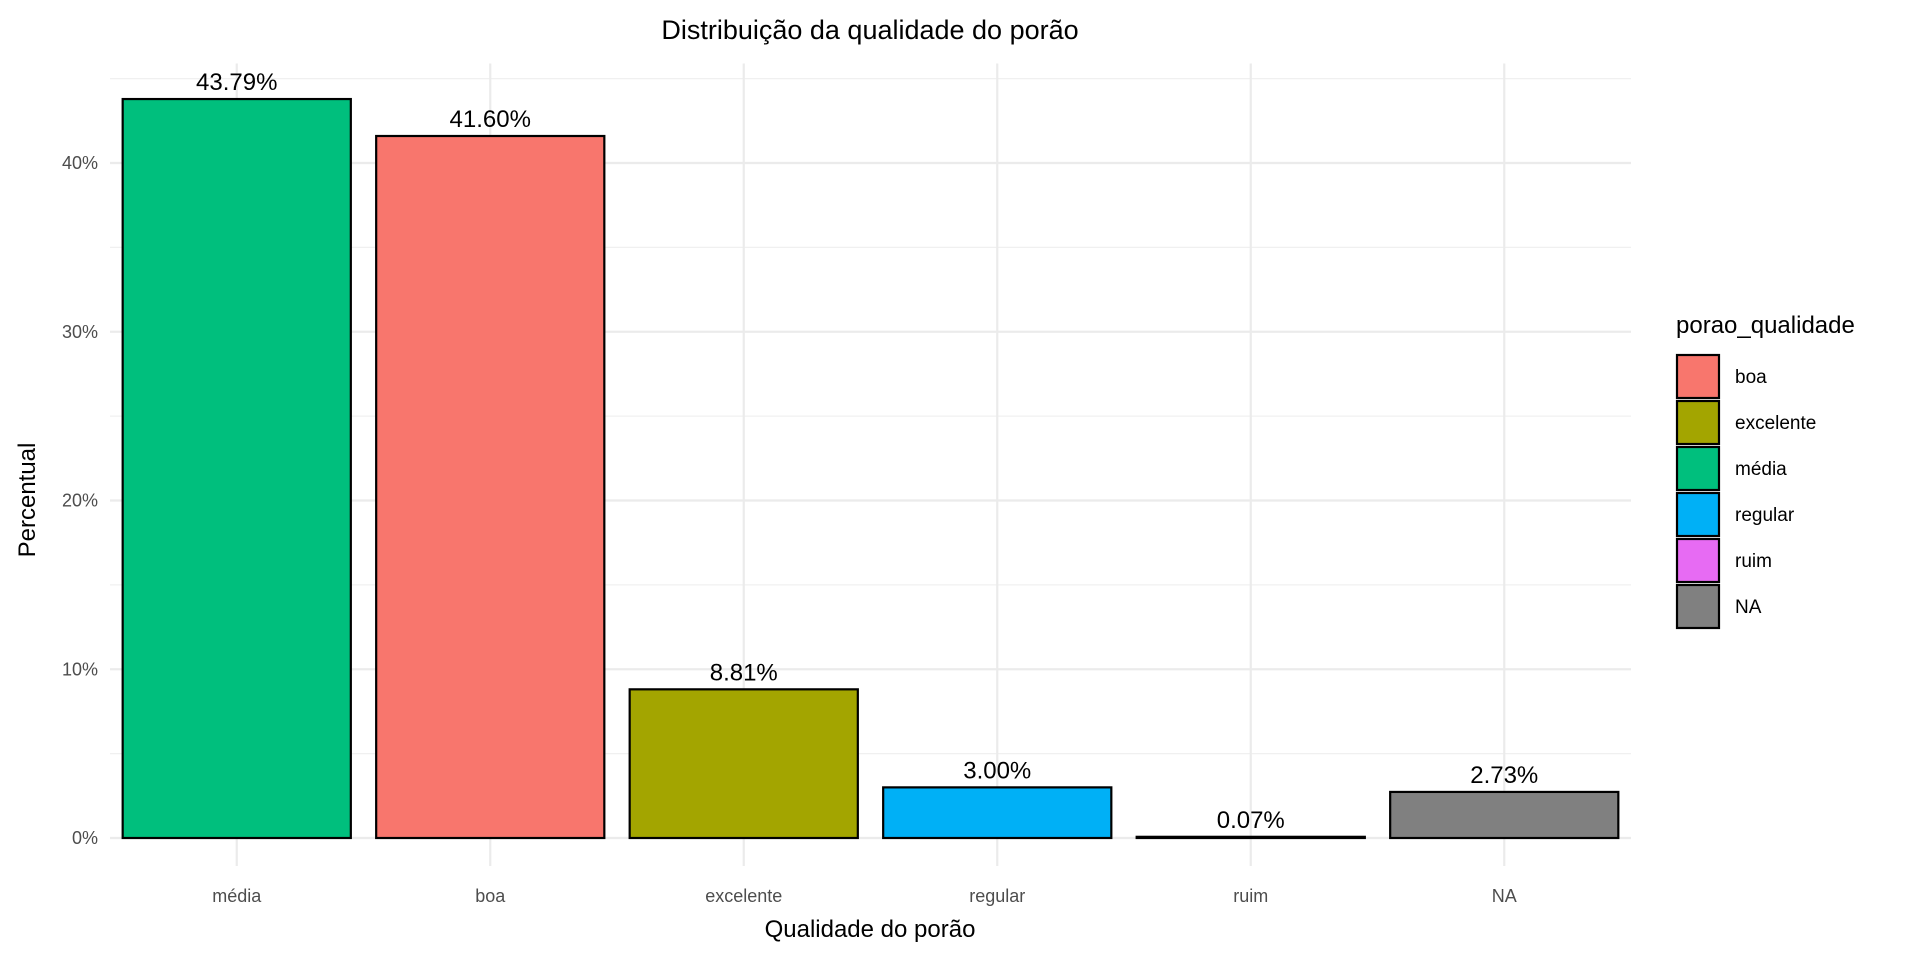 The image size is (1920, 965). What do you see at coordinates (1765, 325) in the screenshot?
I see `legend-title: porao_qualidade` at bounding box center [1765, 325].